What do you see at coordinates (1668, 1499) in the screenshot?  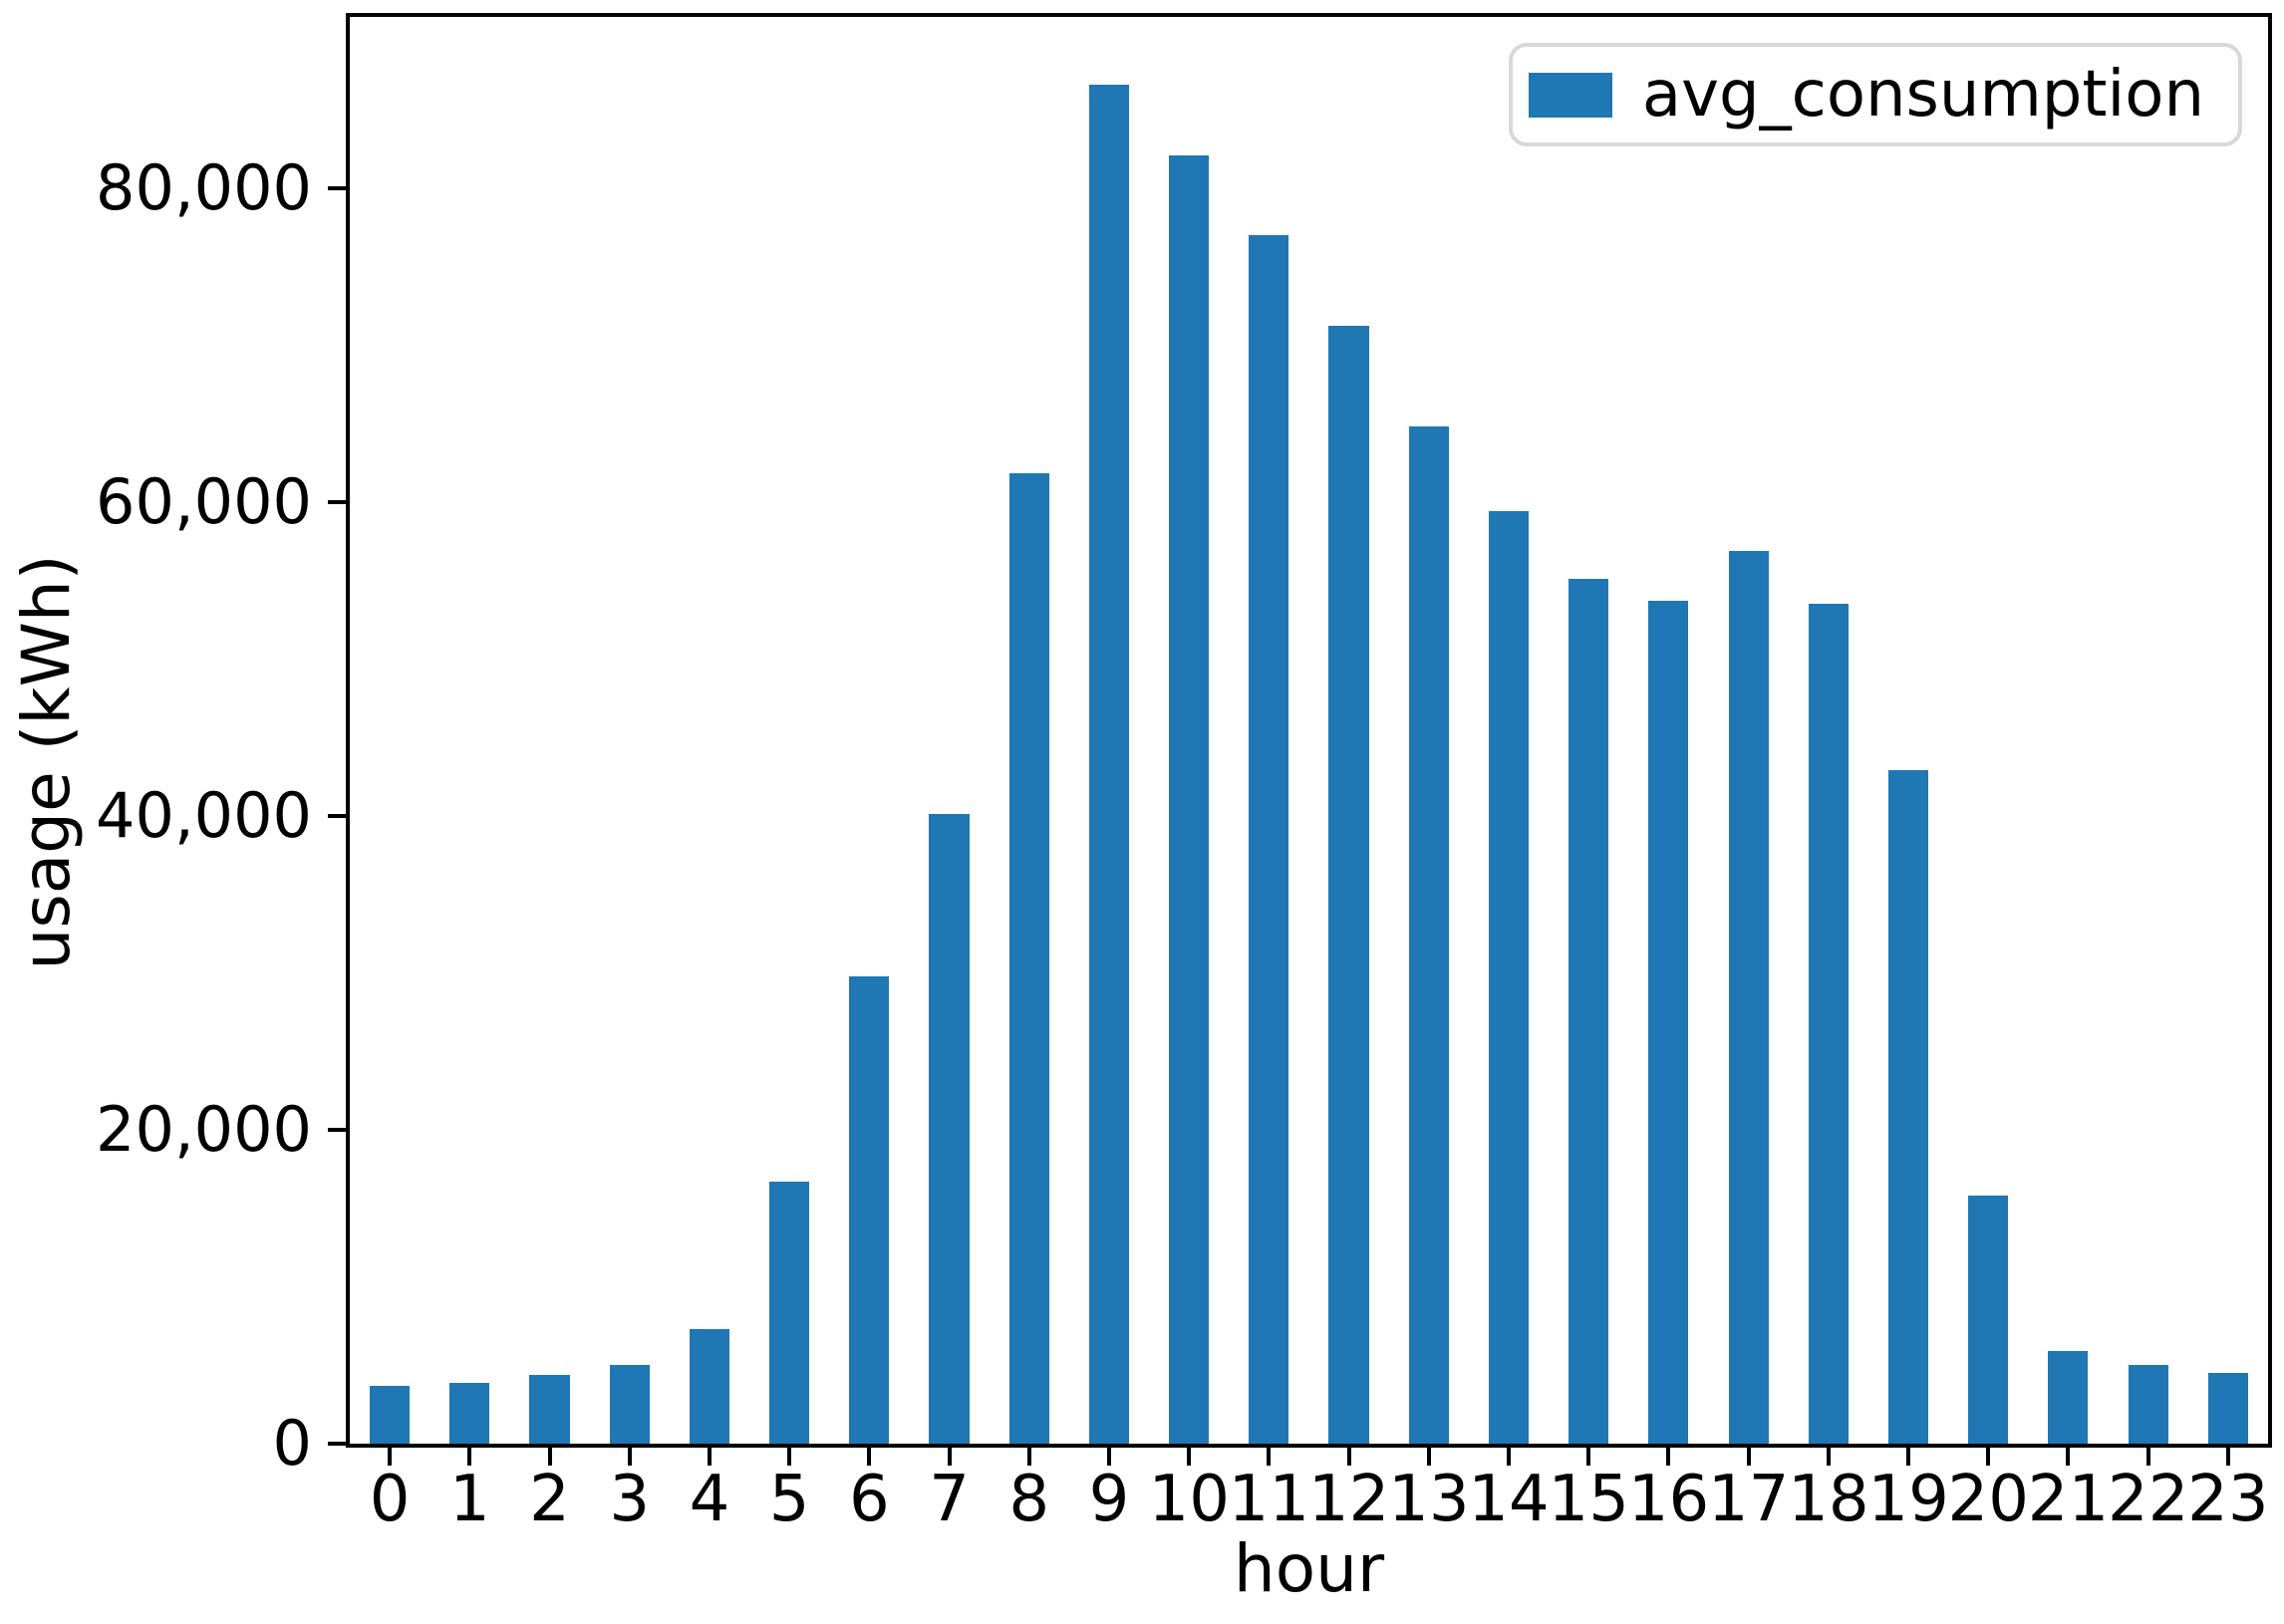 I see `x-tick-label: 16` at bounding box center [1668, 1499].